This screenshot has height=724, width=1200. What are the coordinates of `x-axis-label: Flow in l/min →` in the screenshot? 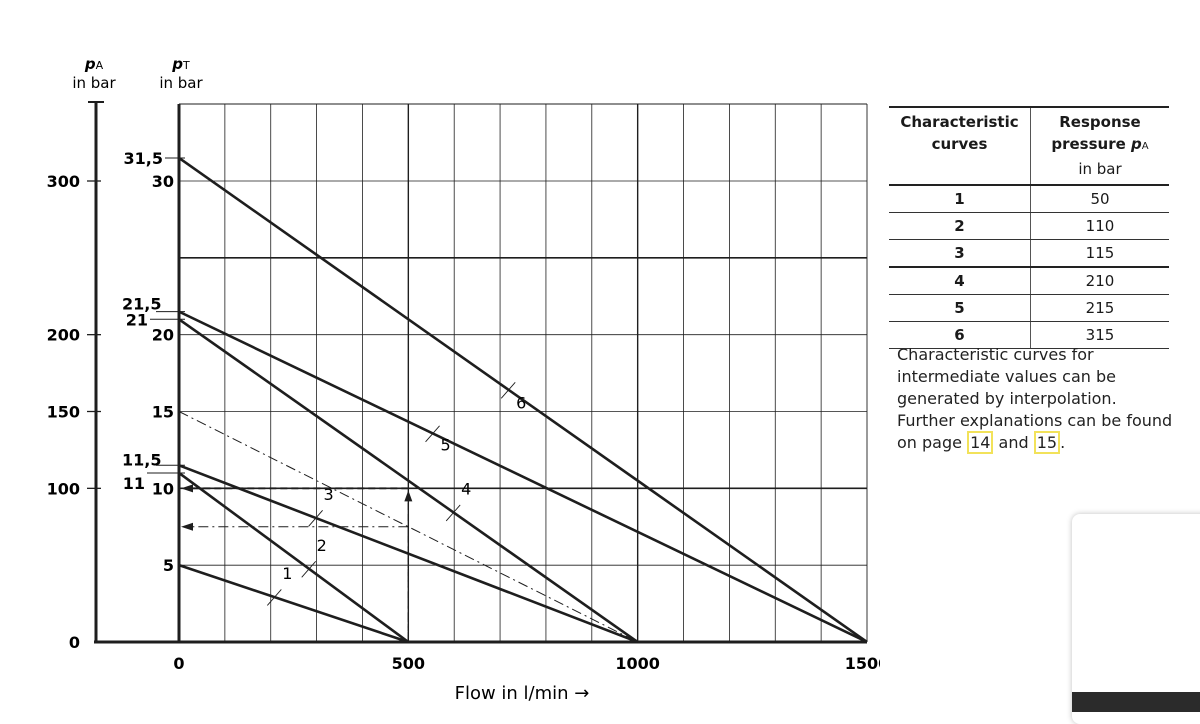 It's located at (522, 693).